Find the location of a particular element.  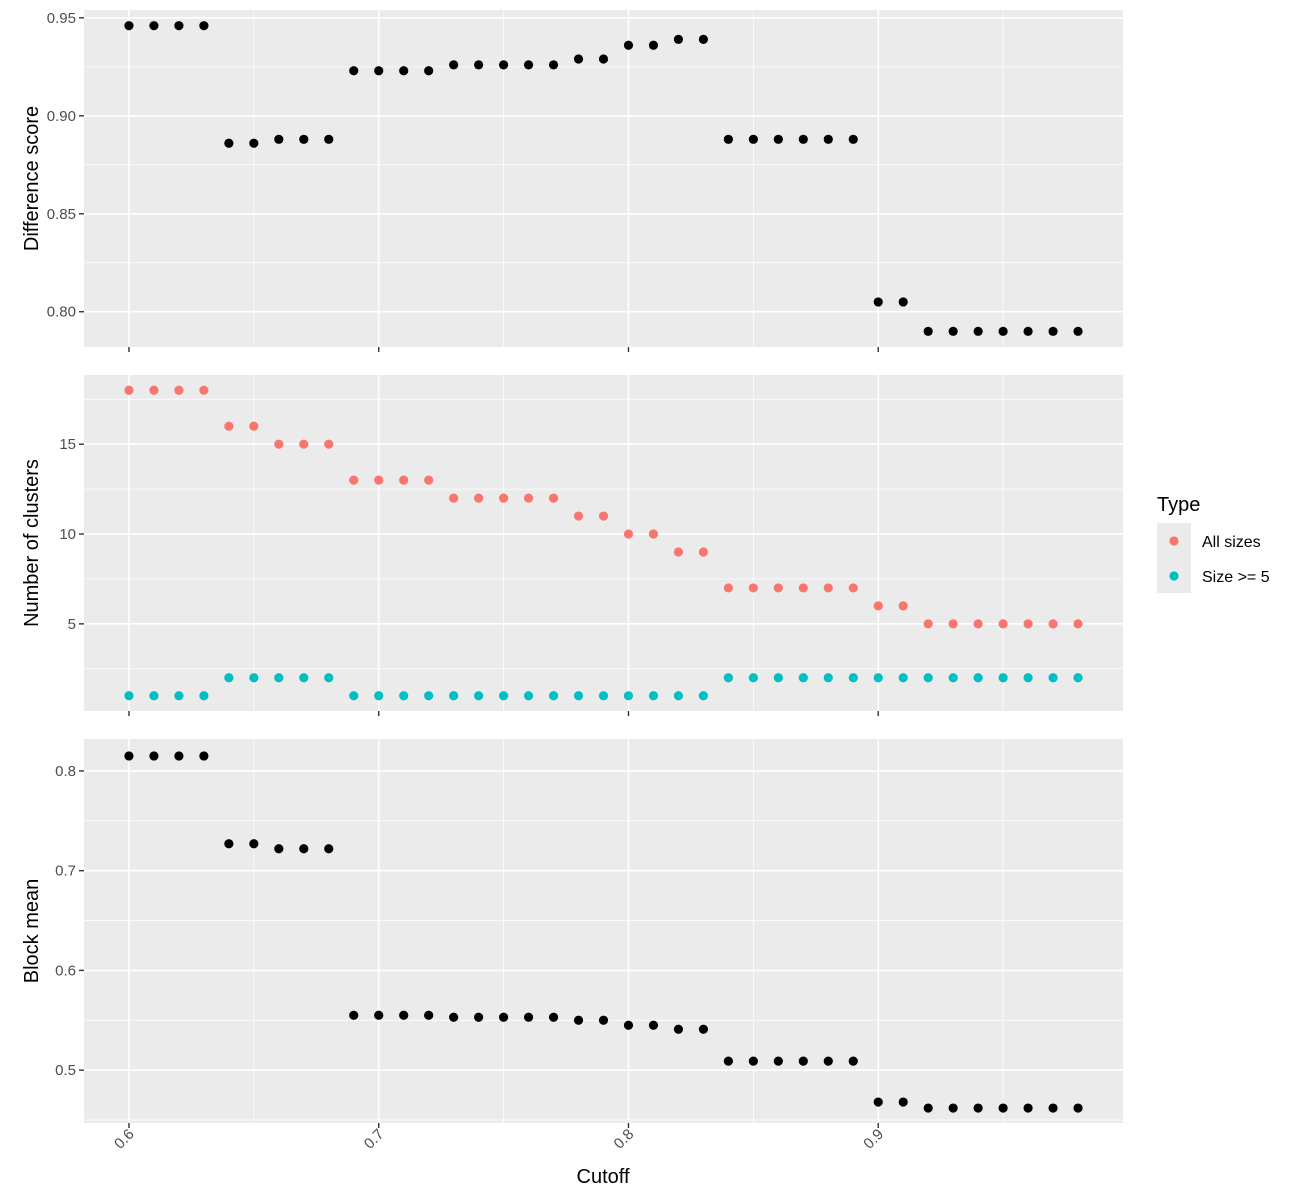

legend-item-label: Size >= 5 is located at coordinates (1236, 577).